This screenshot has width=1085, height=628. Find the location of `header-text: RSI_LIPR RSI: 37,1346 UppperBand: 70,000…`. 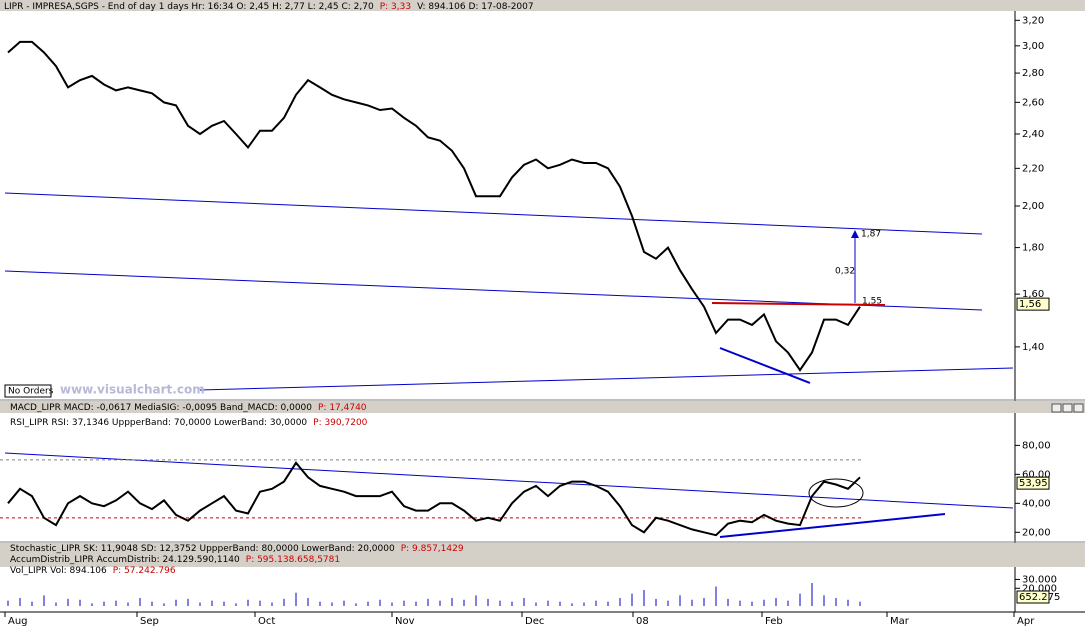

header-text: RSI_LIPR RSI: 37,1346 UppperBand: 70,000… is located at coordinates (189, 423).